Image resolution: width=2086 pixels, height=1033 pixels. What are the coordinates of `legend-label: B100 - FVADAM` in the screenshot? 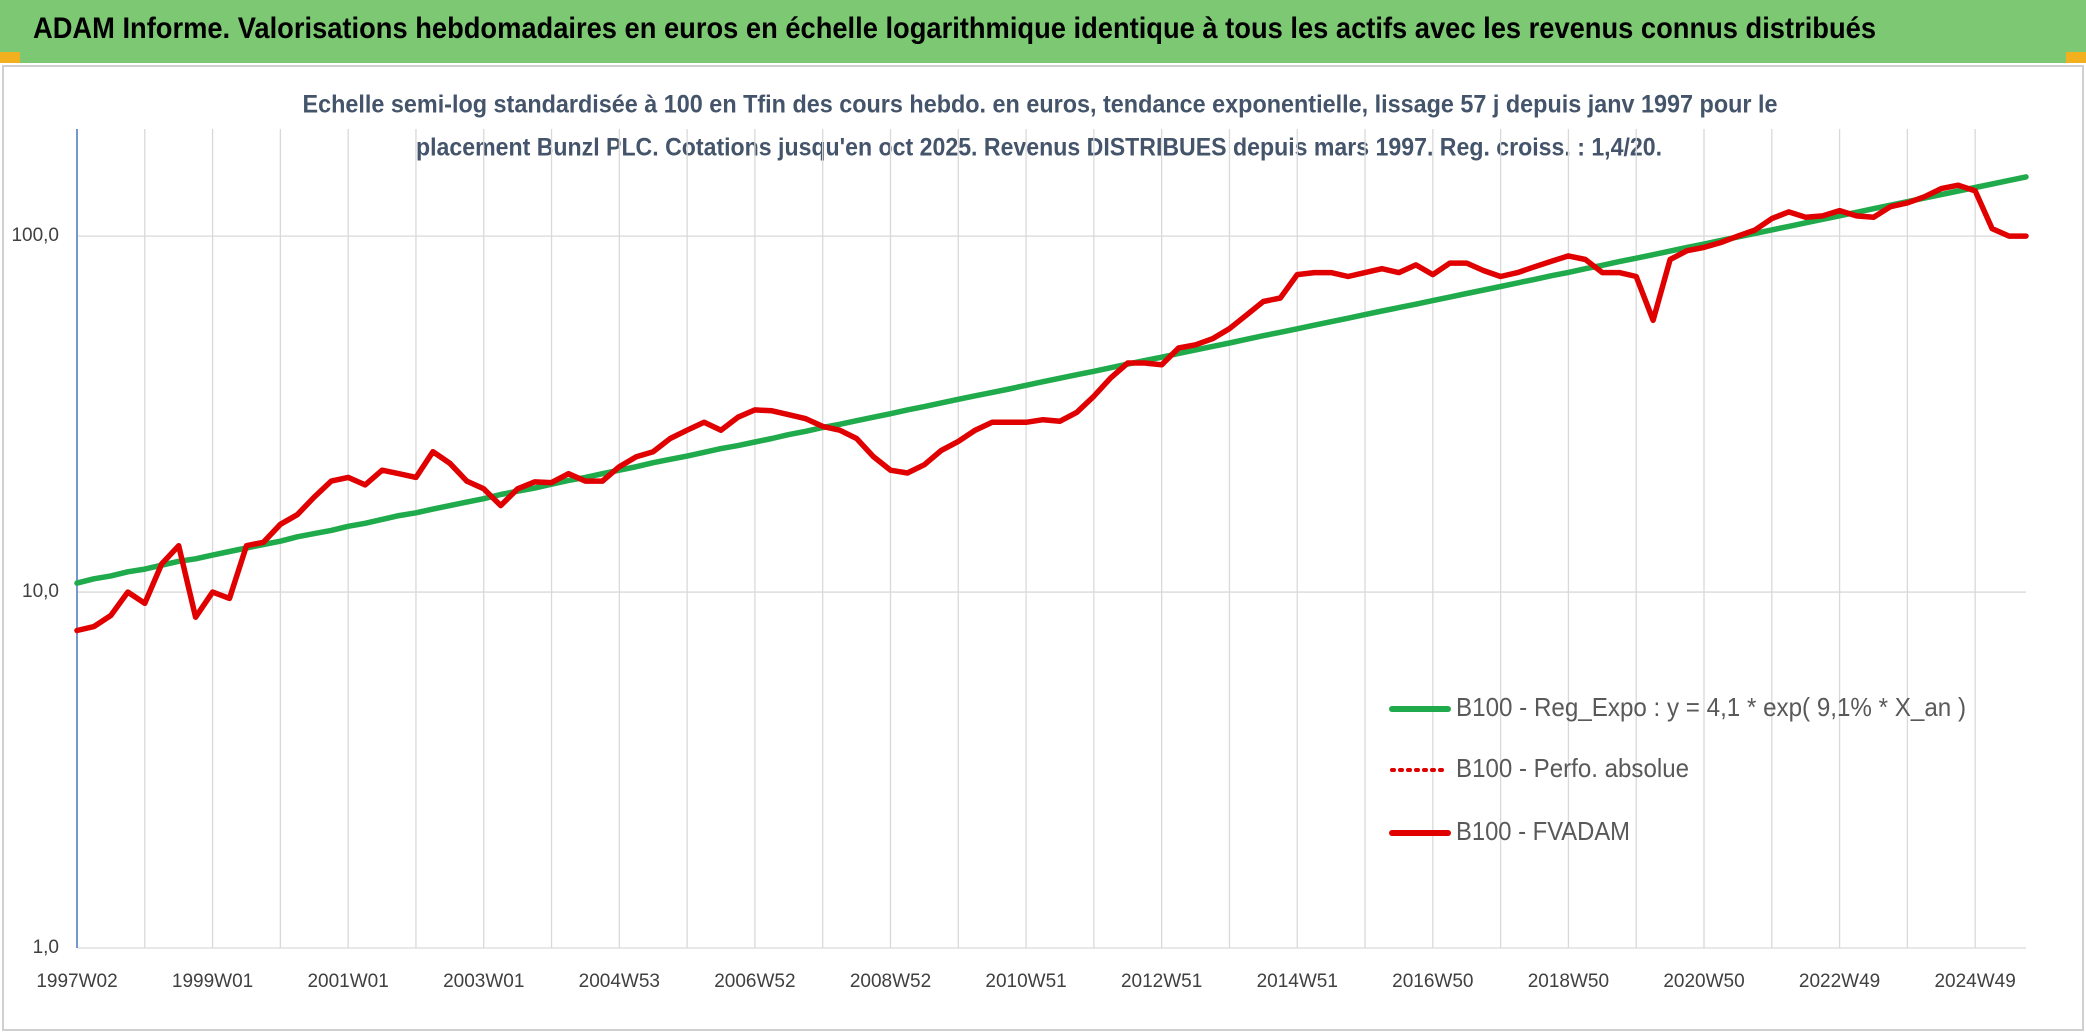 It's located at (1543, 831).